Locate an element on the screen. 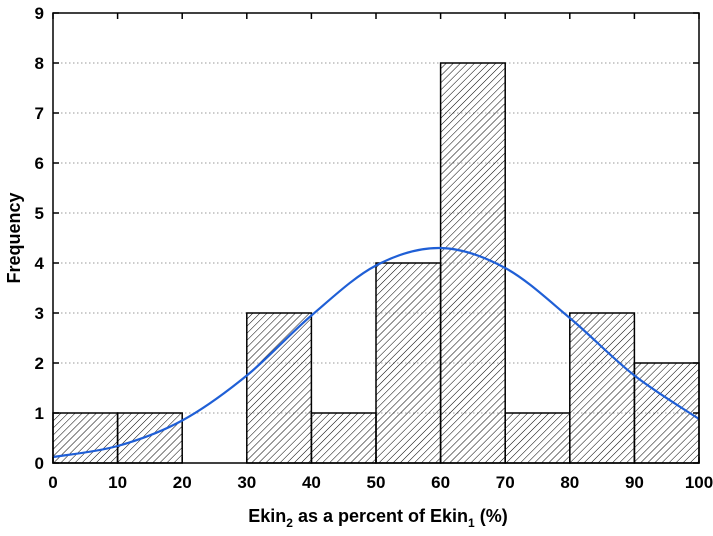 This screenshot has width=713, height=536. x-axis-label-middle: as a percent of Ekin is located at coordinates (380, 516).